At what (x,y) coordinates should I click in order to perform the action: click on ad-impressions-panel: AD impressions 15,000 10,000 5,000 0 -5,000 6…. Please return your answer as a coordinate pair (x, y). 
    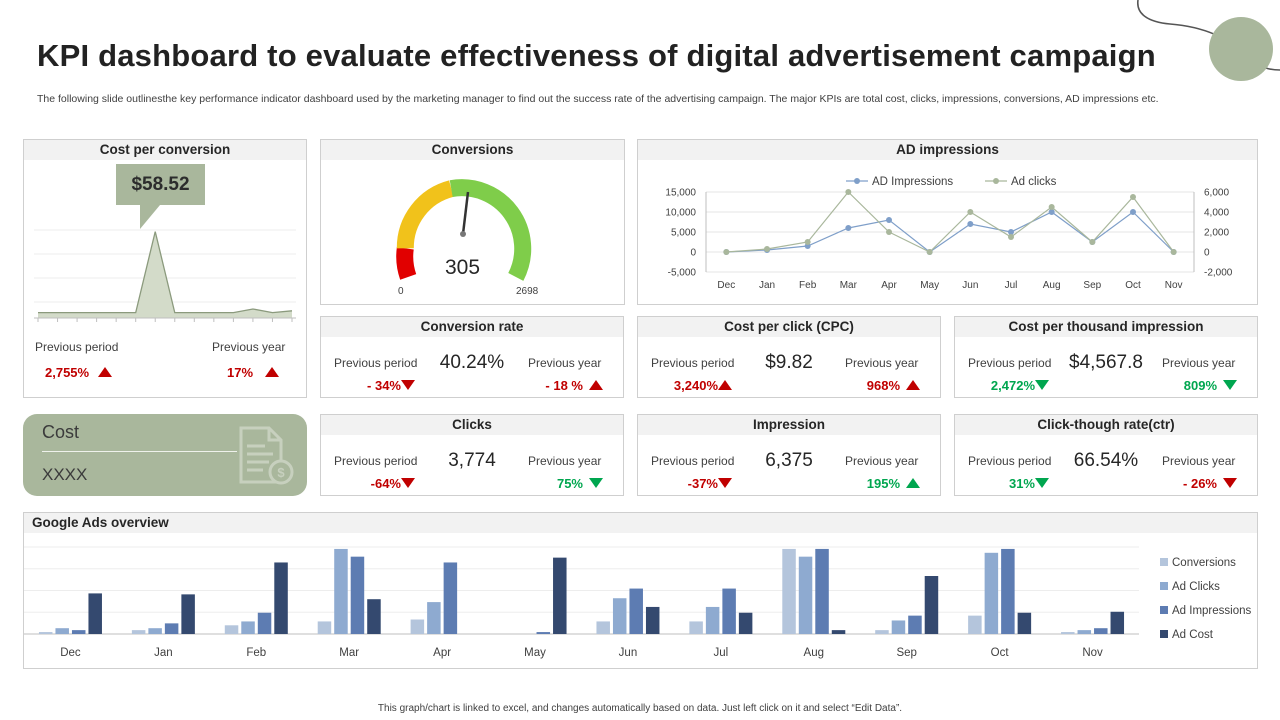
    Looking at the image, I should click on (947, 222).